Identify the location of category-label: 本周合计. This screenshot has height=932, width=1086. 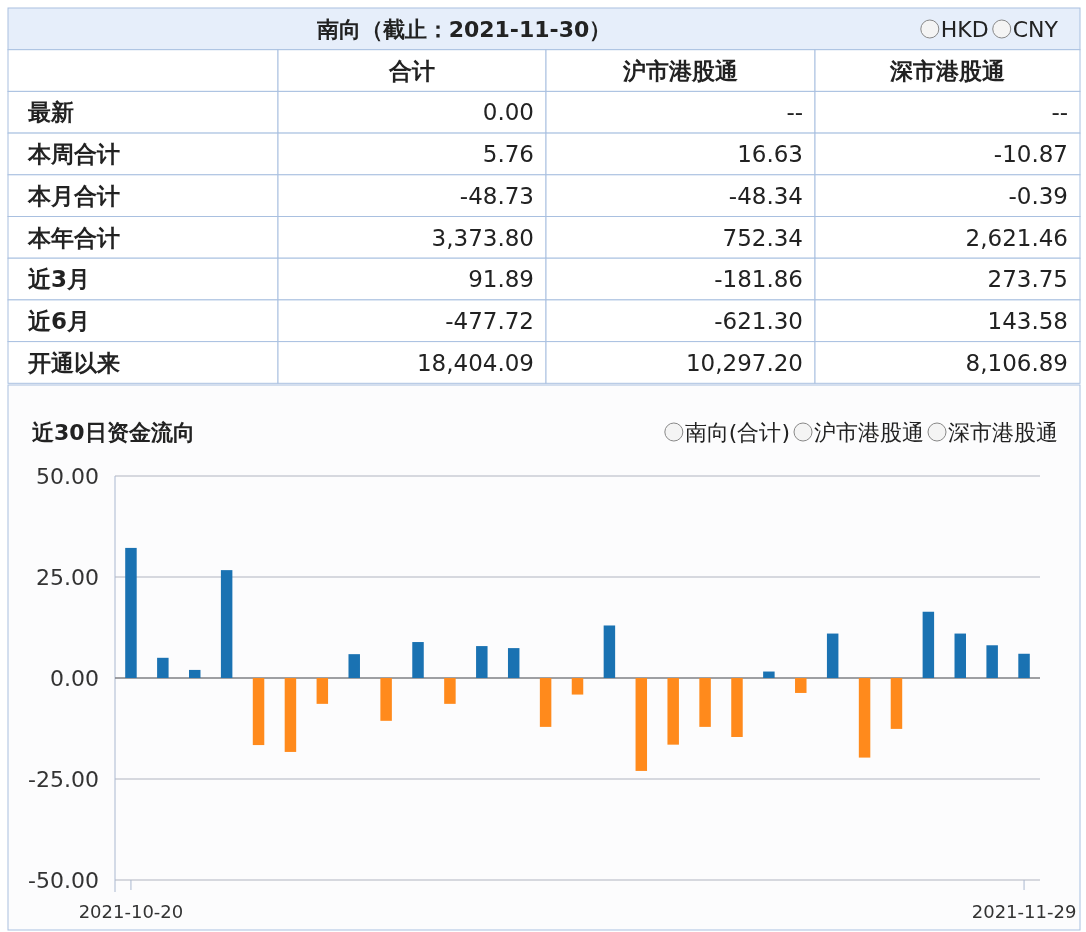
(74, 154).